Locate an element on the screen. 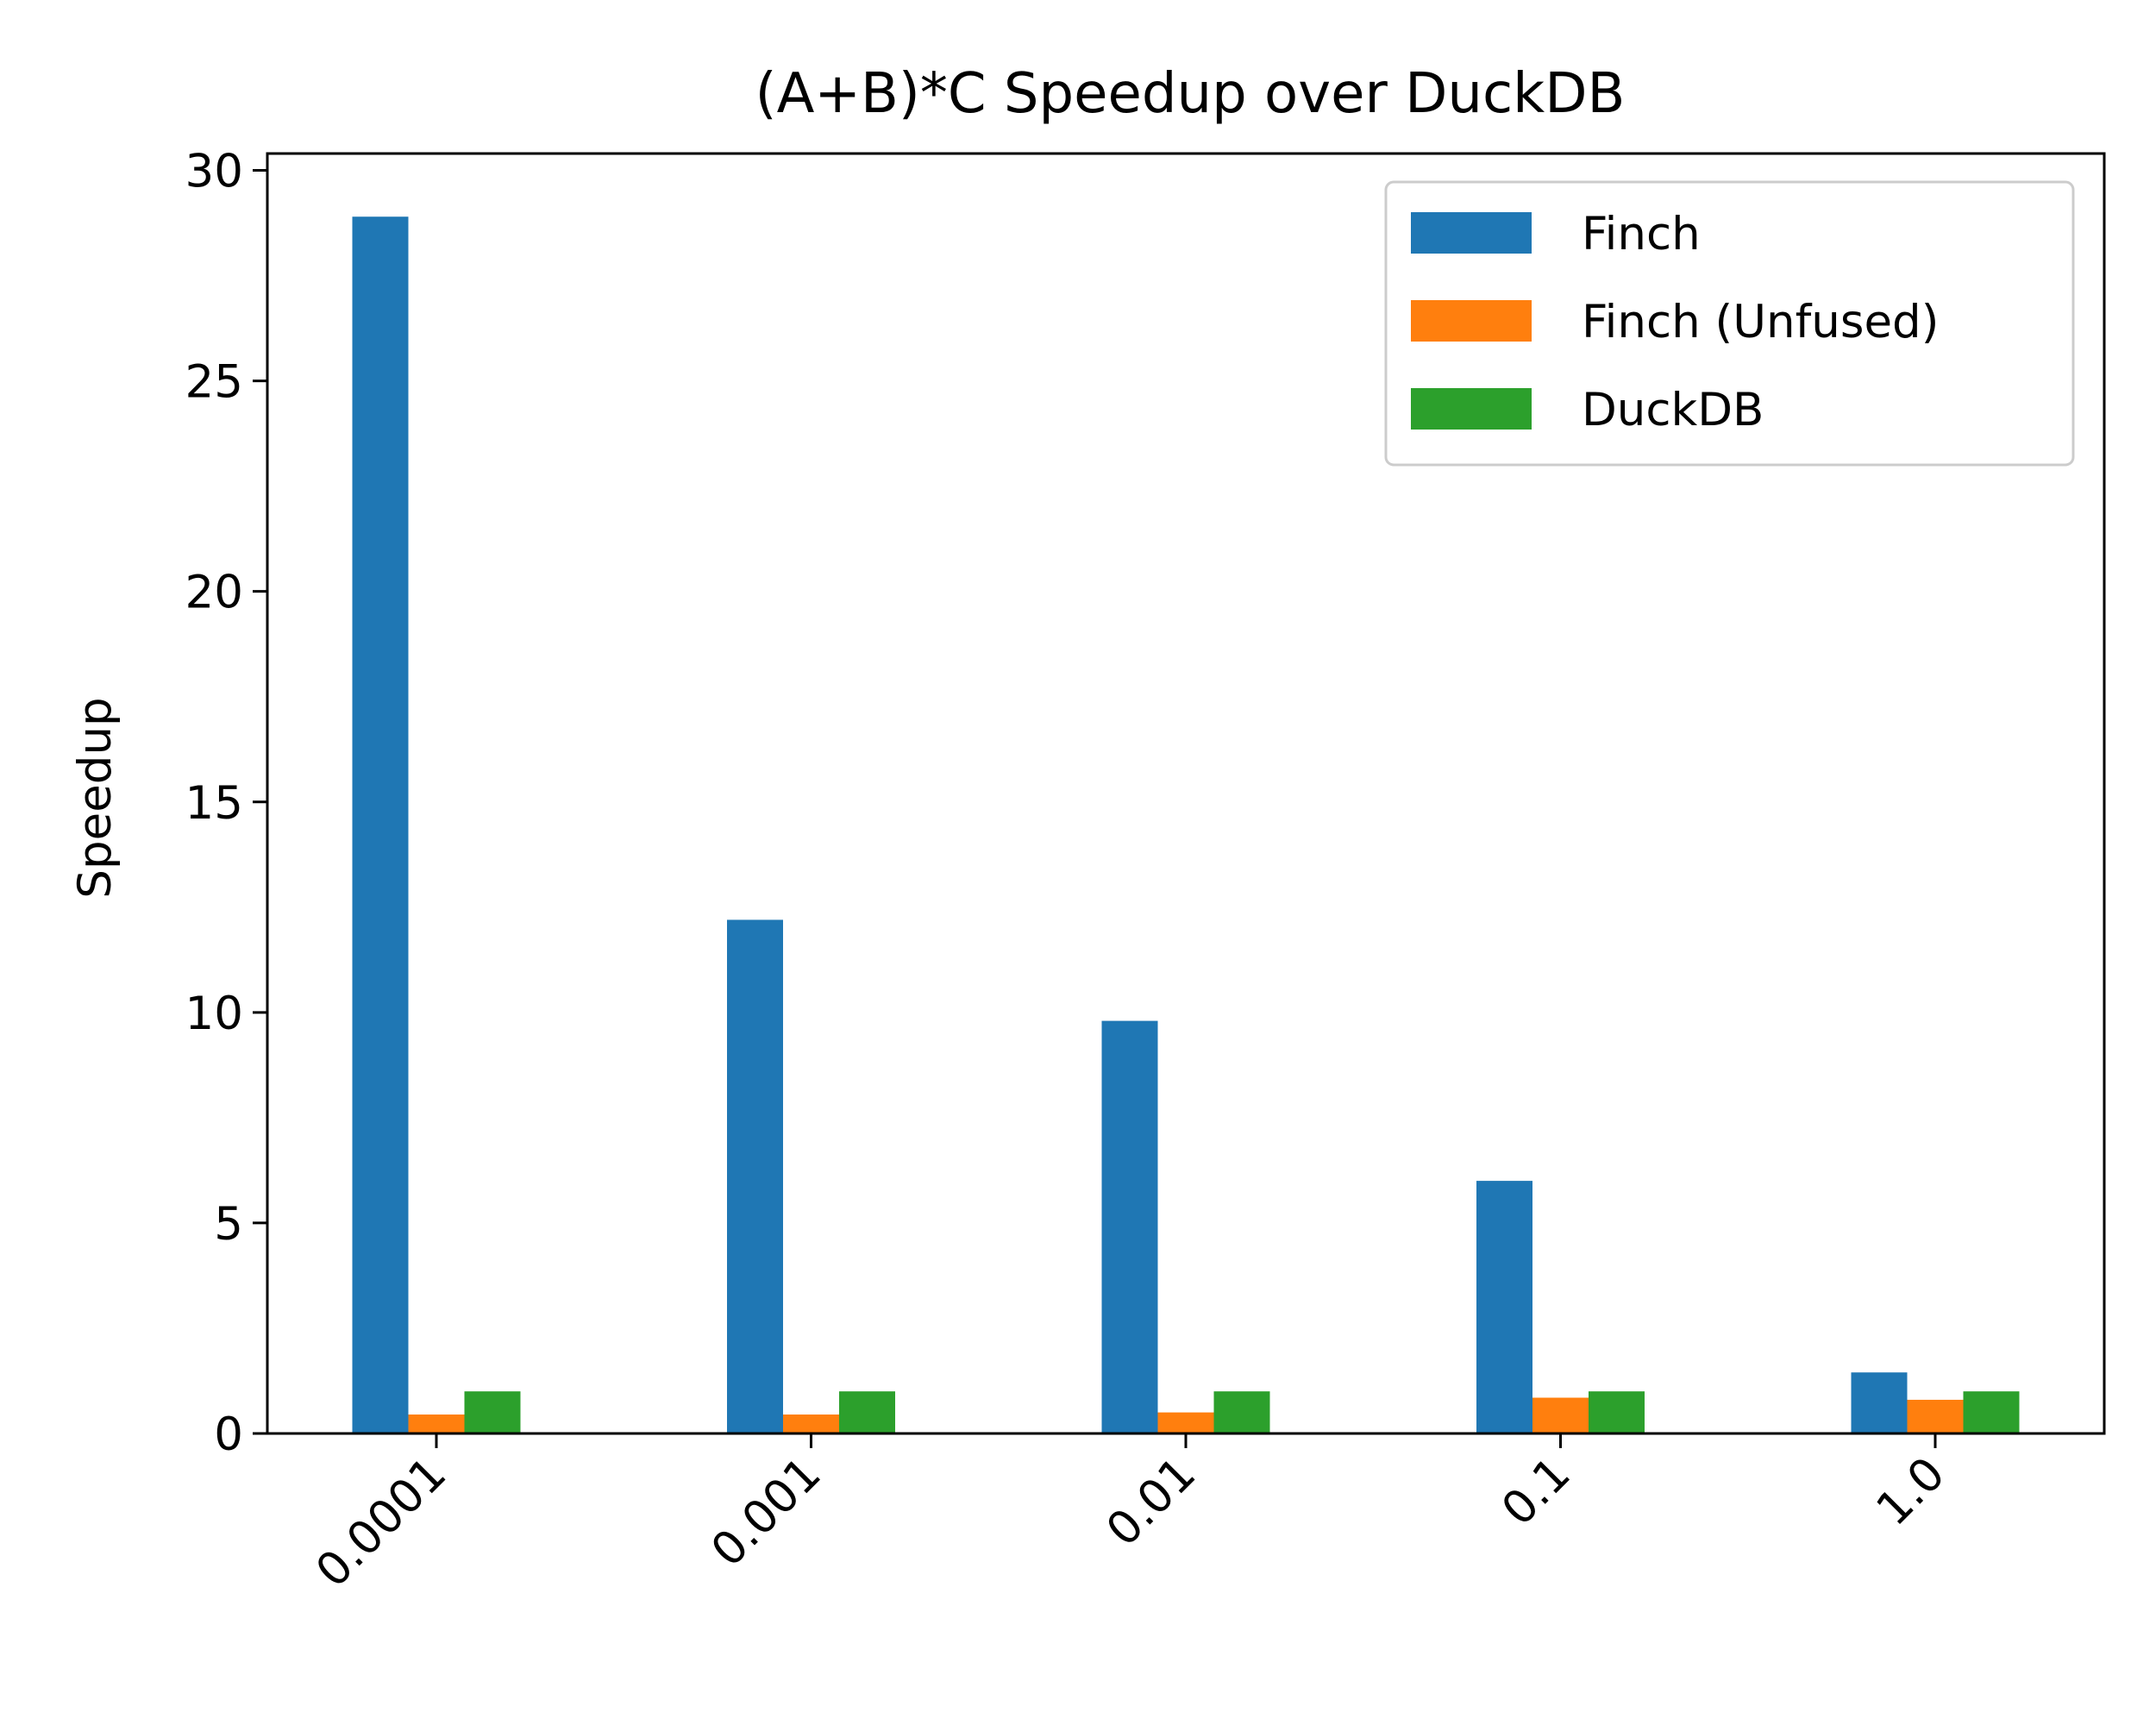 The width and height of the screenshot is (2156, 1725). legend-label: Finch (Unfused) is located at coordinates (1760, 322).